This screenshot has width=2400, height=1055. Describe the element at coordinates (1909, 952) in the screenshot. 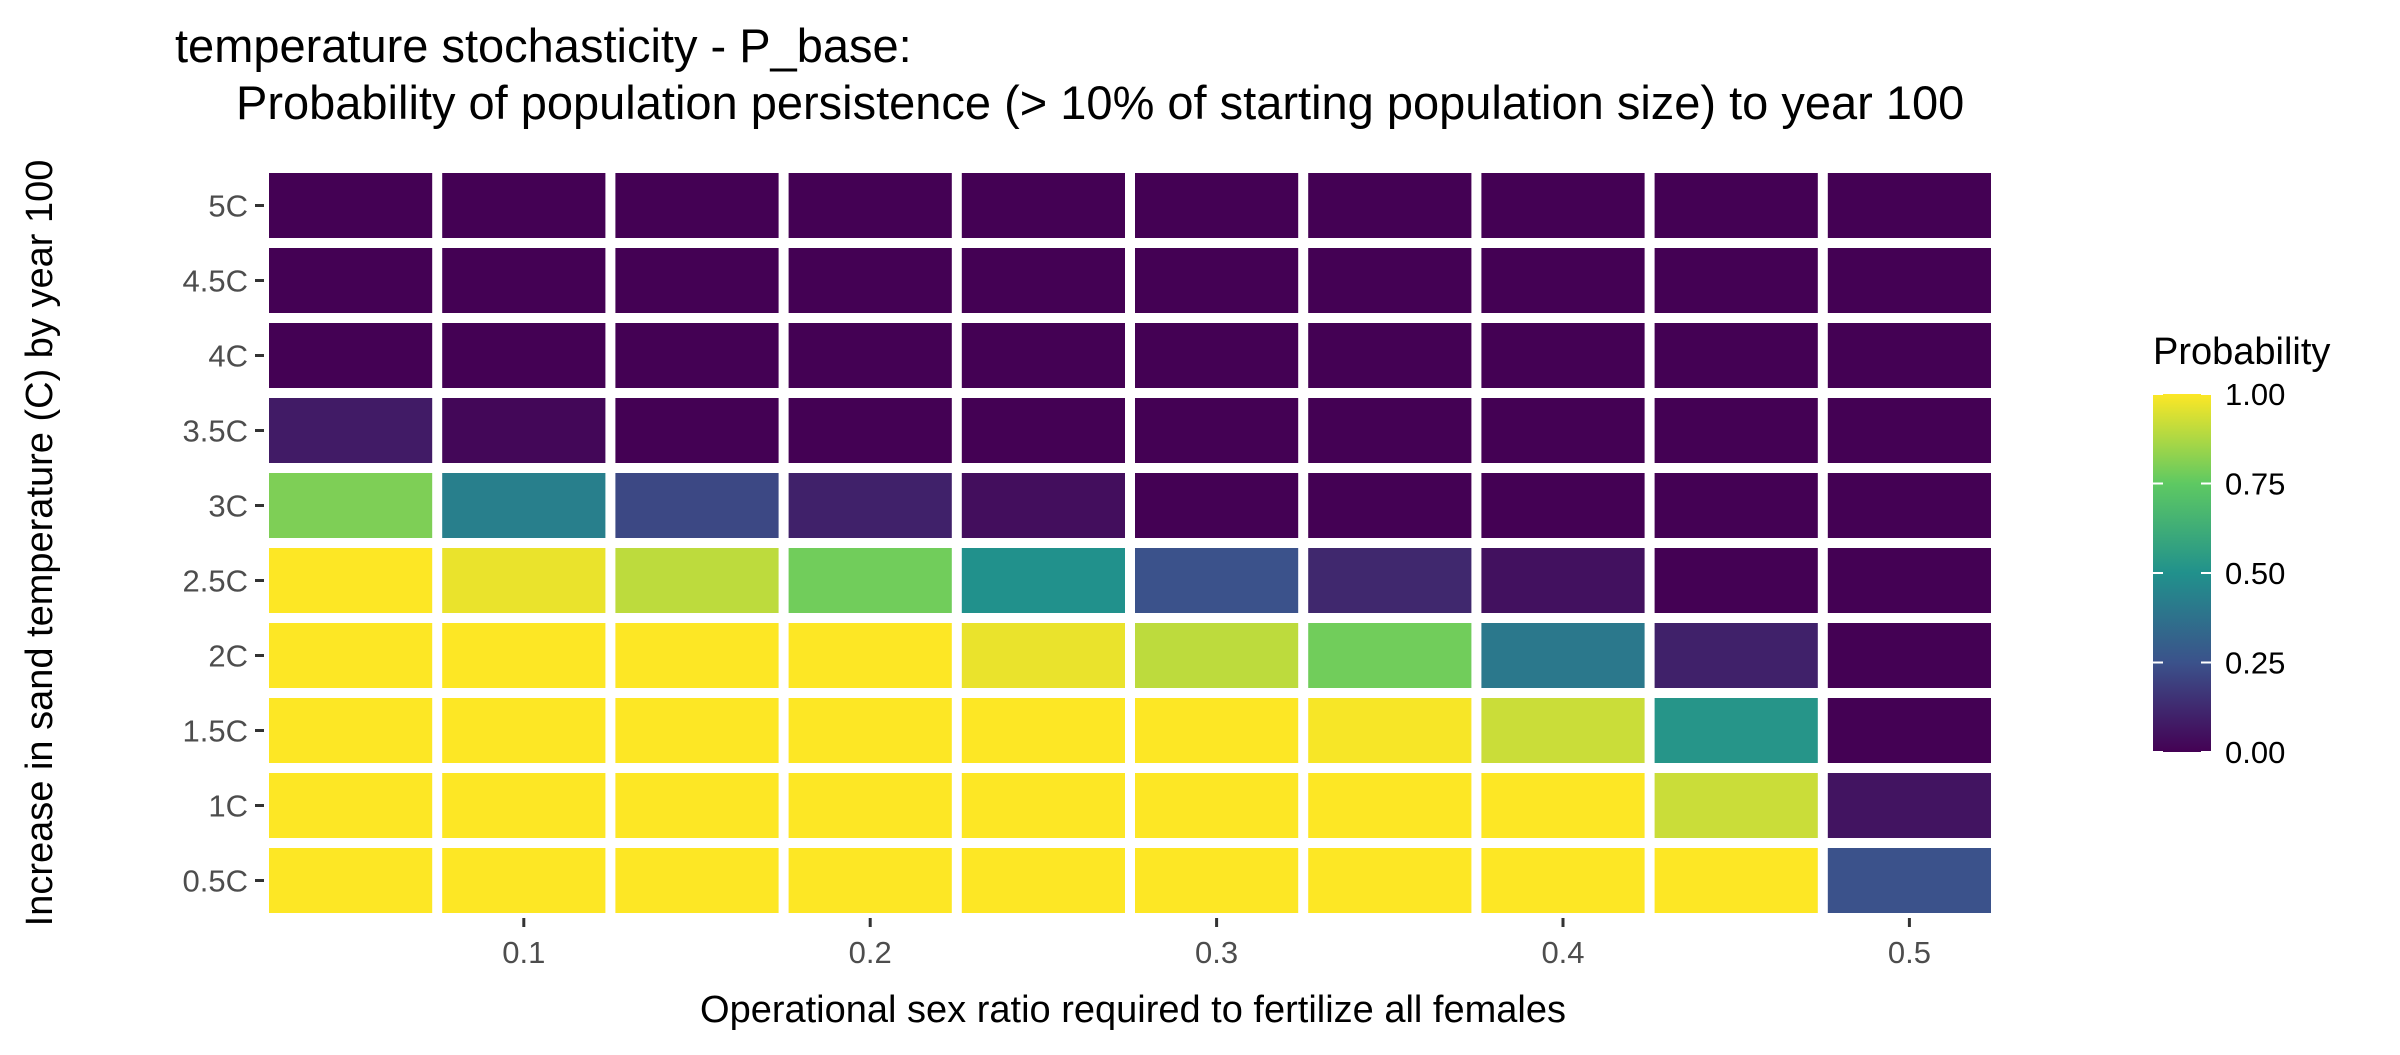

I see `x-tick-label: 0.5` at that location.